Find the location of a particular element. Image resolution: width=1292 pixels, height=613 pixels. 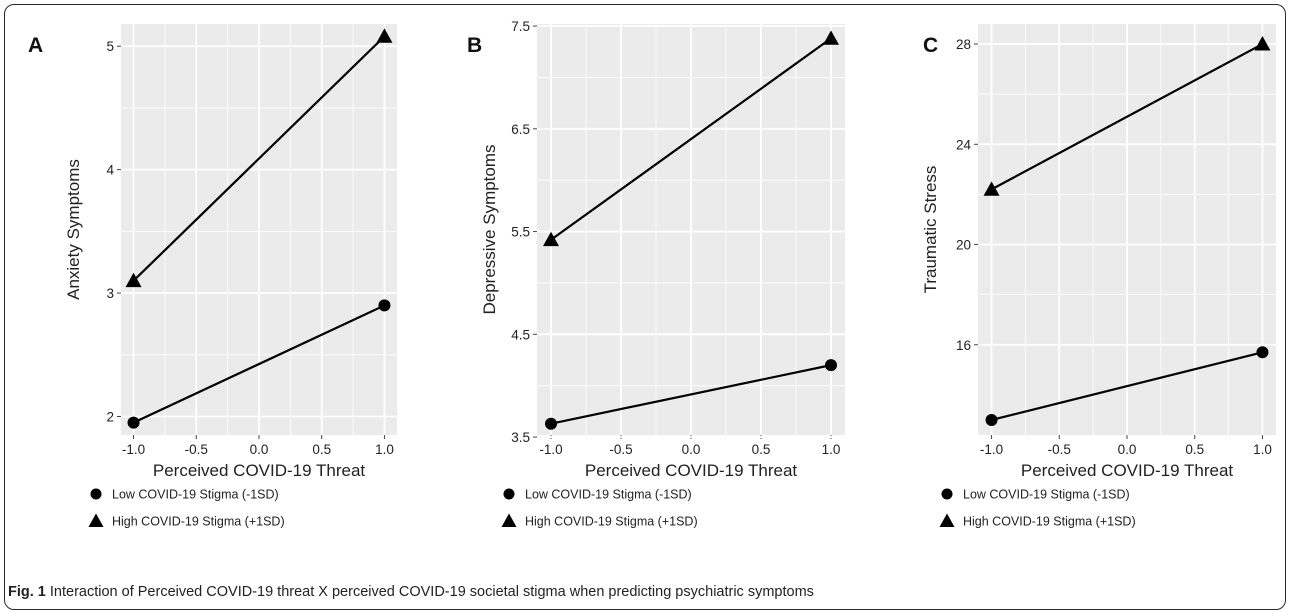

panel-label: C is located at coordinates (930, 45).